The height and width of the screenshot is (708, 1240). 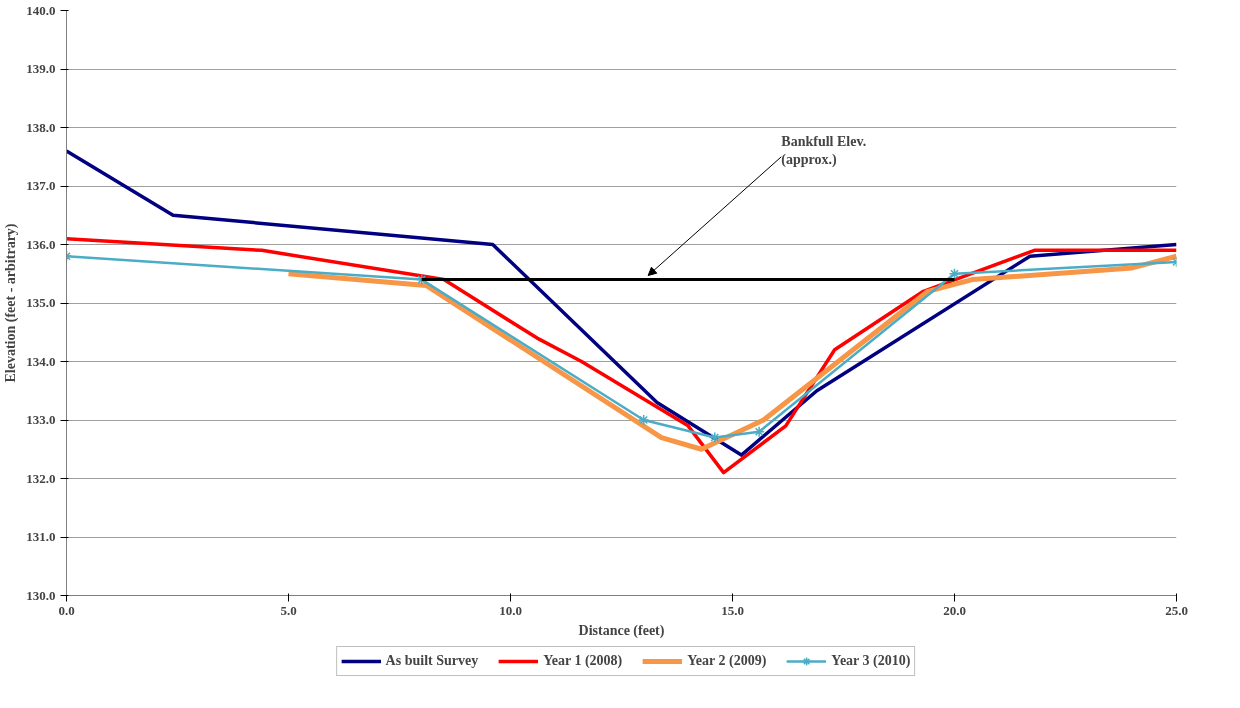 I want to click on y-tick-label: 131.0, so click(x=41, y=536).